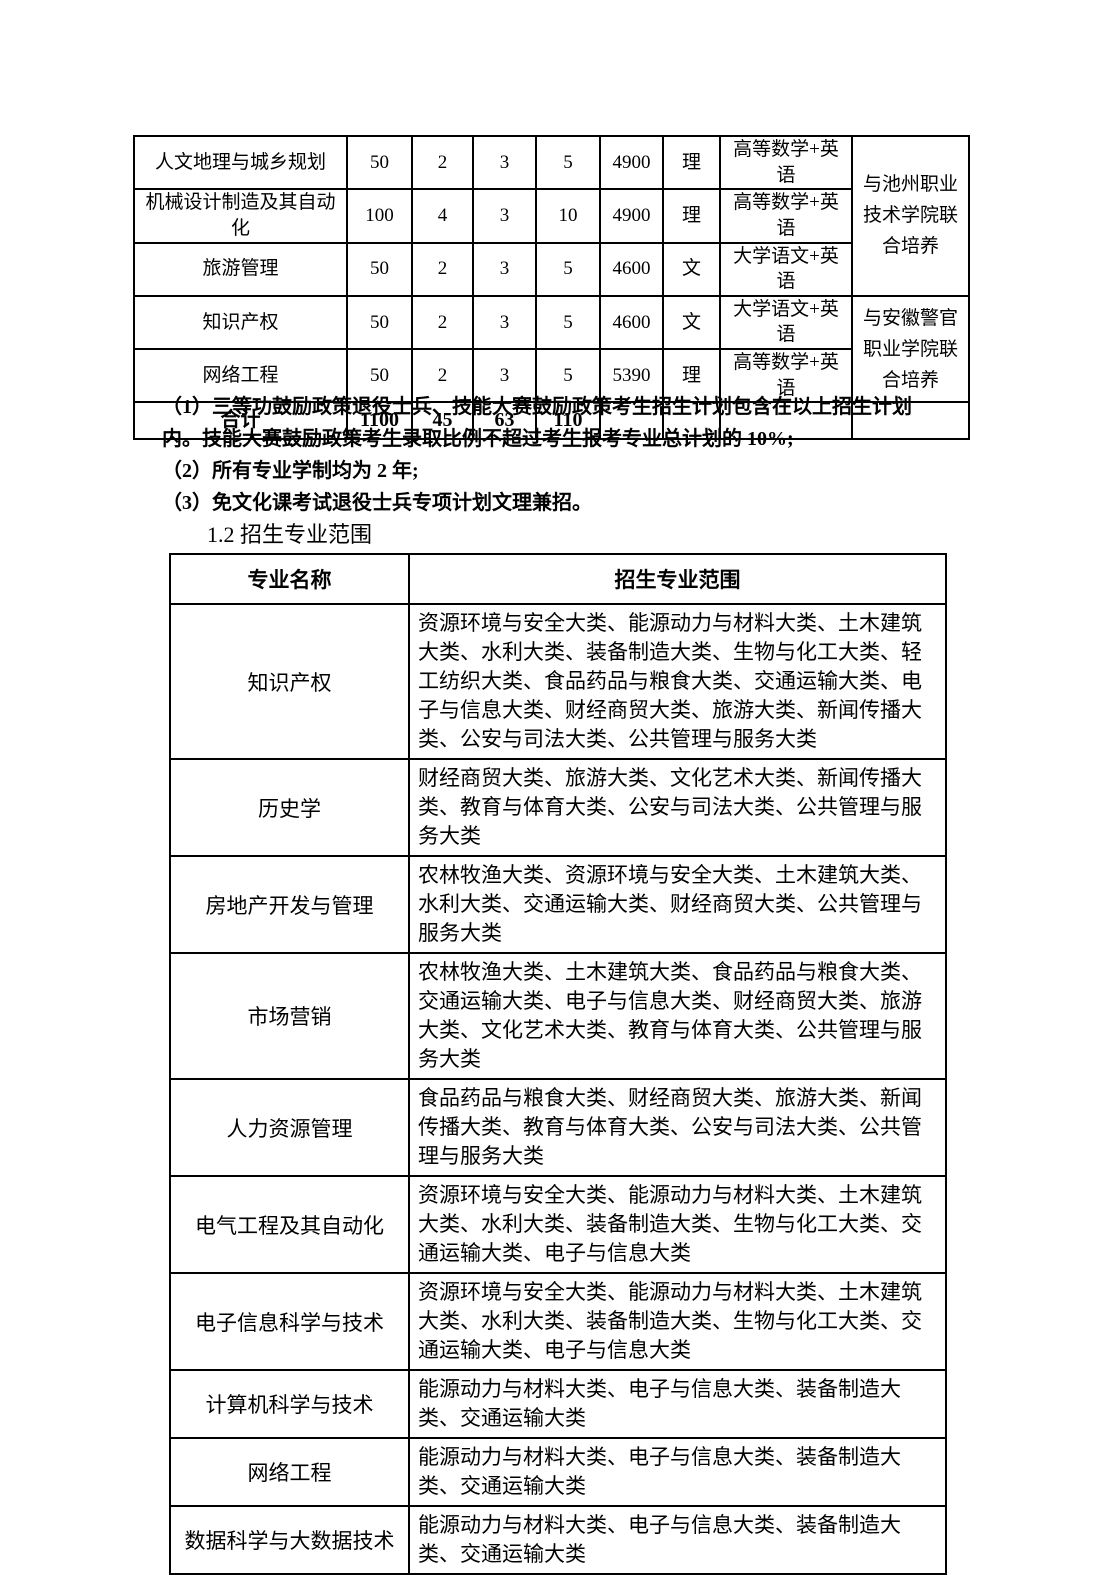  I want to click on major-name-cell: 计算机科学与技术, so click(289, 1404).